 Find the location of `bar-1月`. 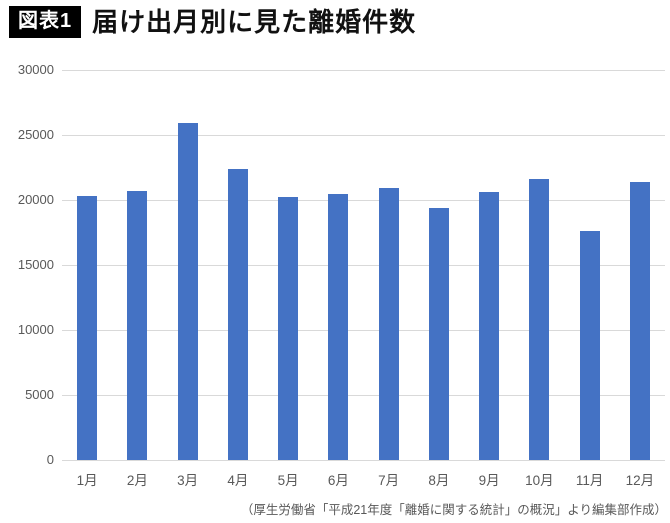

bar-1月 is located at coordinates (87, 328).